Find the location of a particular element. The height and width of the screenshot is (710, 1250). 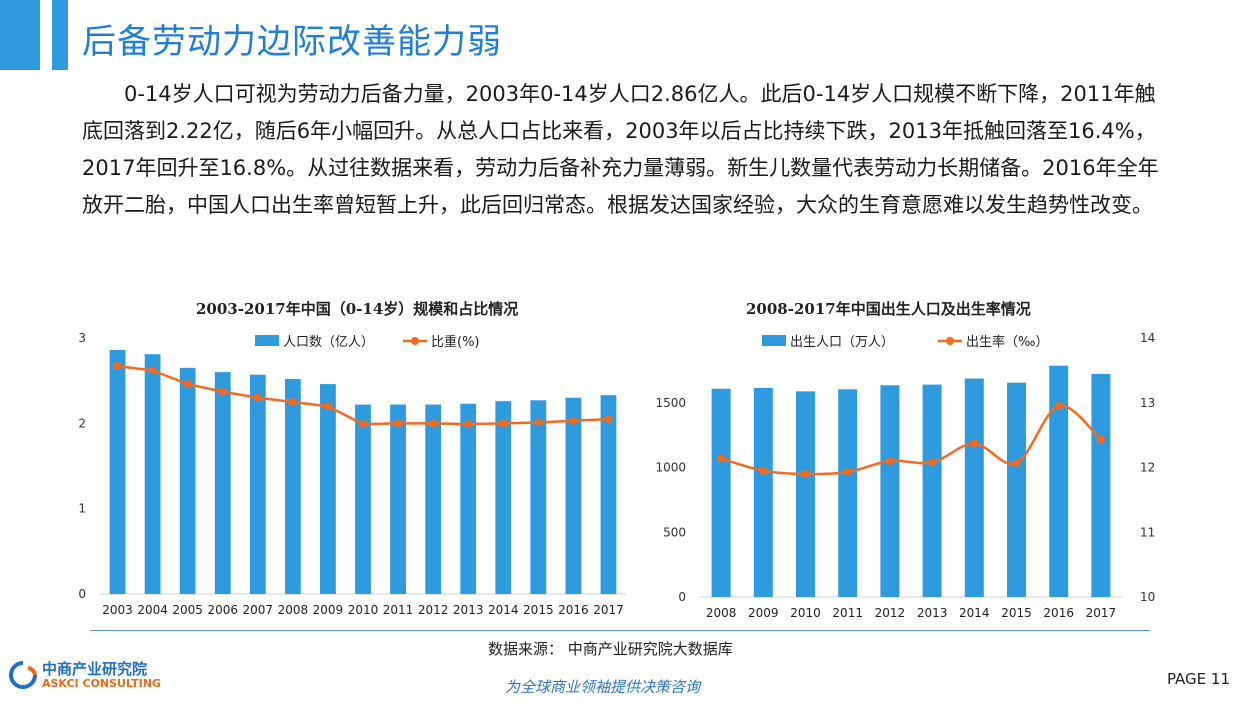

legend-label: 人口数（亿人） is located at coordinates (328, 342).